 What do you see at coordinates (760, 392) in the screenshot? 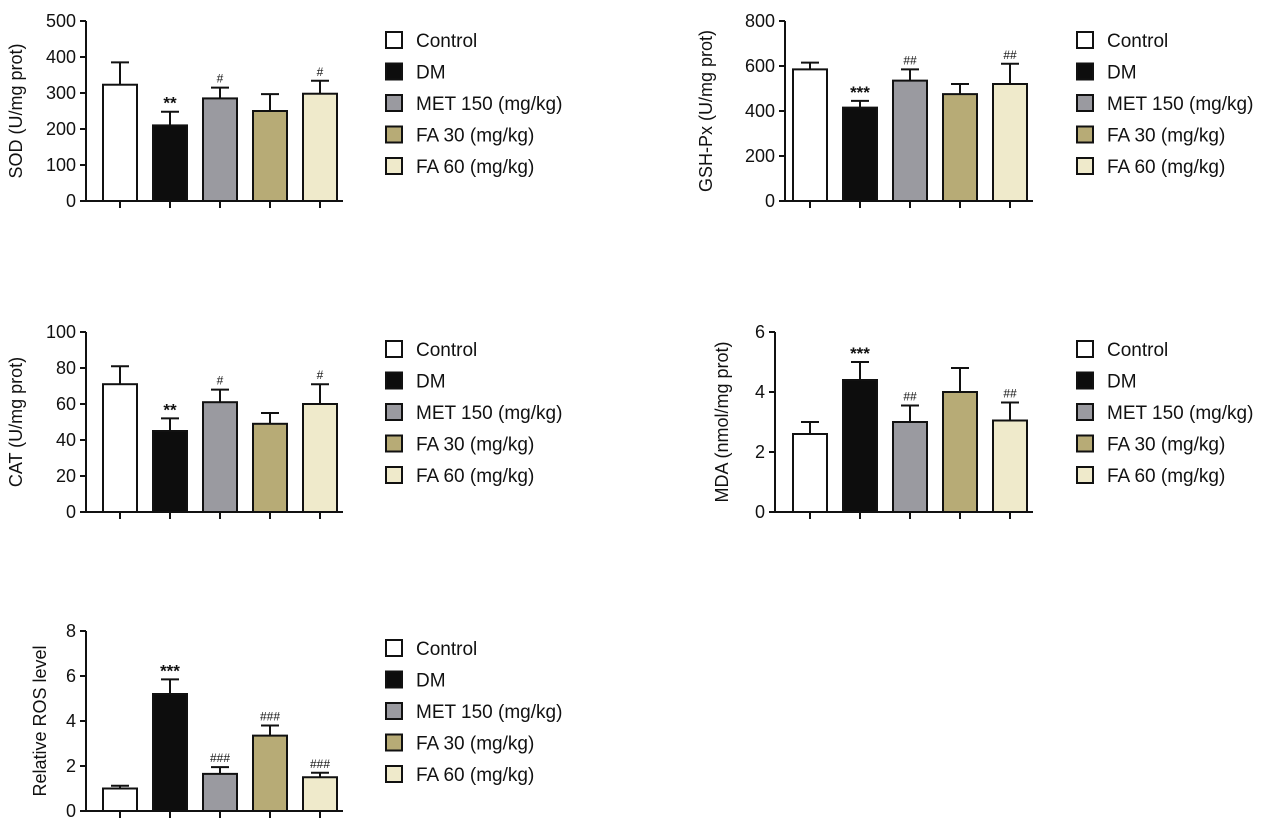
I see `y-tick-label: 4` at bounding box center [760, 392].